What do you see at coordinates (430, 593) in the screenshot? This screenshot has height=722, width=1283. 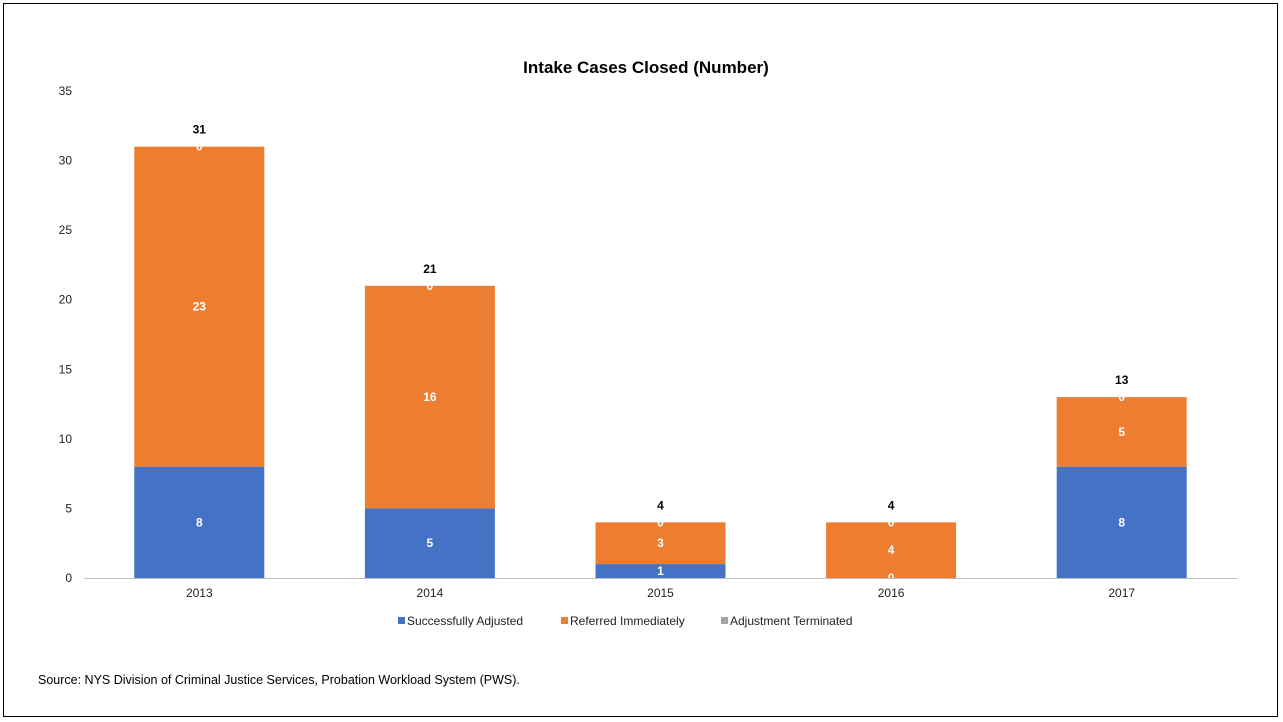 I see `x-tick-label: 2014` at bounding box center [430, 593].